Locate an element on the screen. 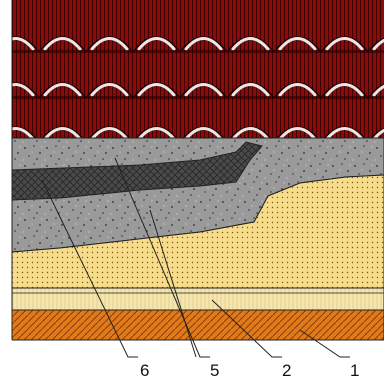  callout-2: 2 is located at coordinates (286, 370).